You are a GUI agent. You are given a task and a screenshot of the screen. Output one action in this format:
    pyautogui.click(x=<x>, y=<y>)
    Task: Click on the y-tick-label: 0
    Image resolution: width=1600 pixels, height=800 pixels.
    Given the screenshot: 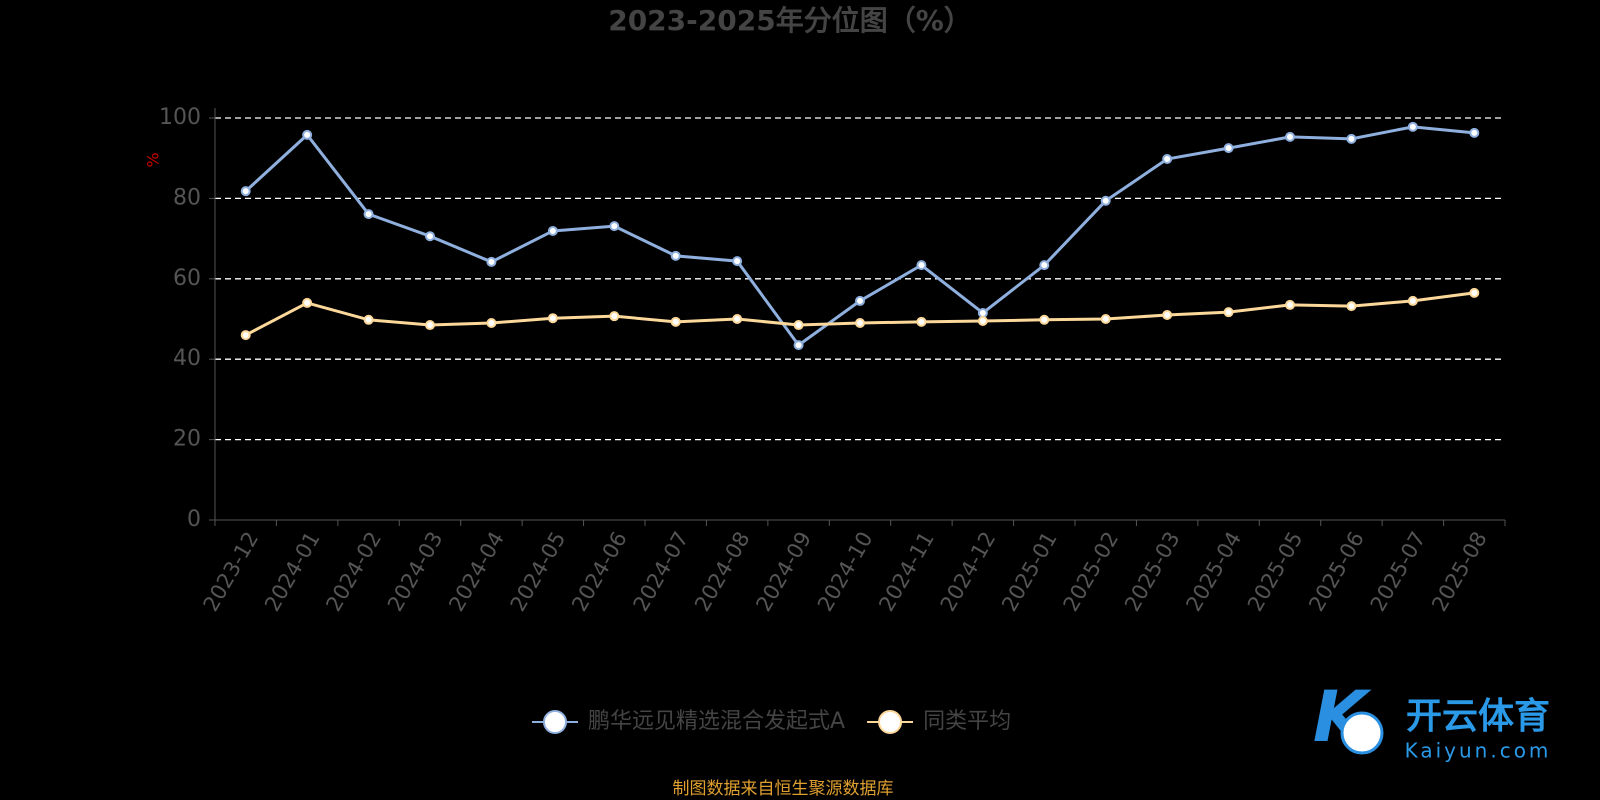 What is the action you would take?
    pyautogui.click(x=194, y=519)
    